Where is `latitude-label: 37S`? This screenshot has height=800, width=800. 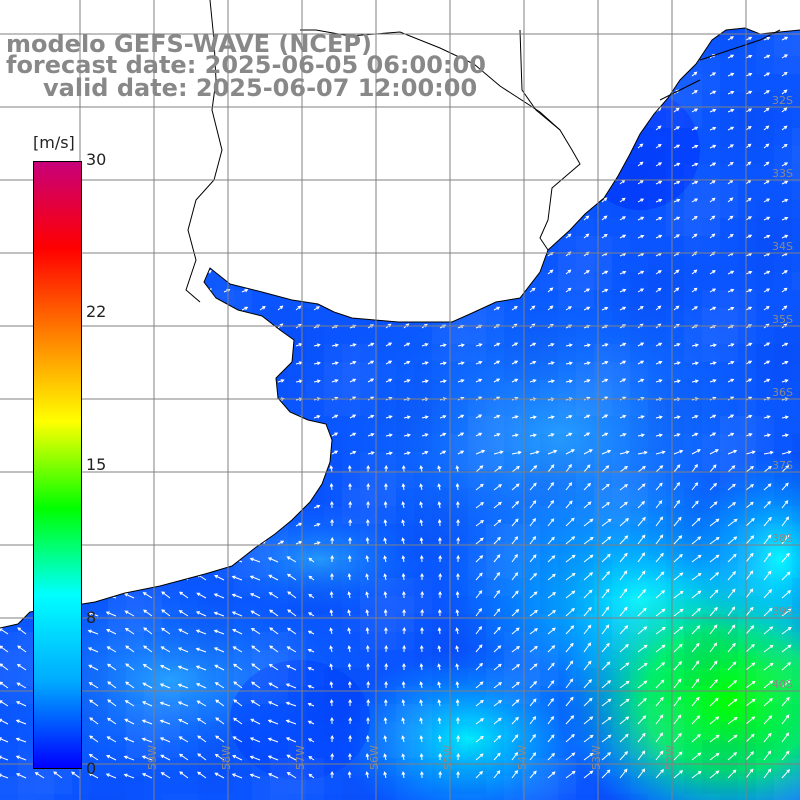 latitude-label: 37S is located at coordinates (782, 465).